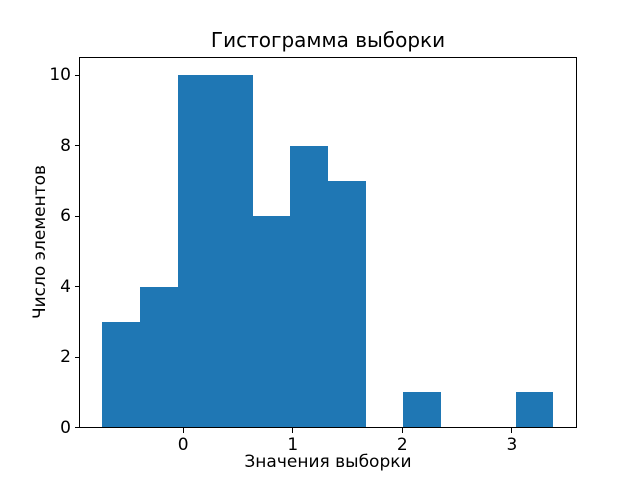 The width and height of the screenshot is (640, 480). What do you see at coordinates (65, 427) in the screenshot?
I see `y-tick-label: 0` at bounding box center [65, 427].